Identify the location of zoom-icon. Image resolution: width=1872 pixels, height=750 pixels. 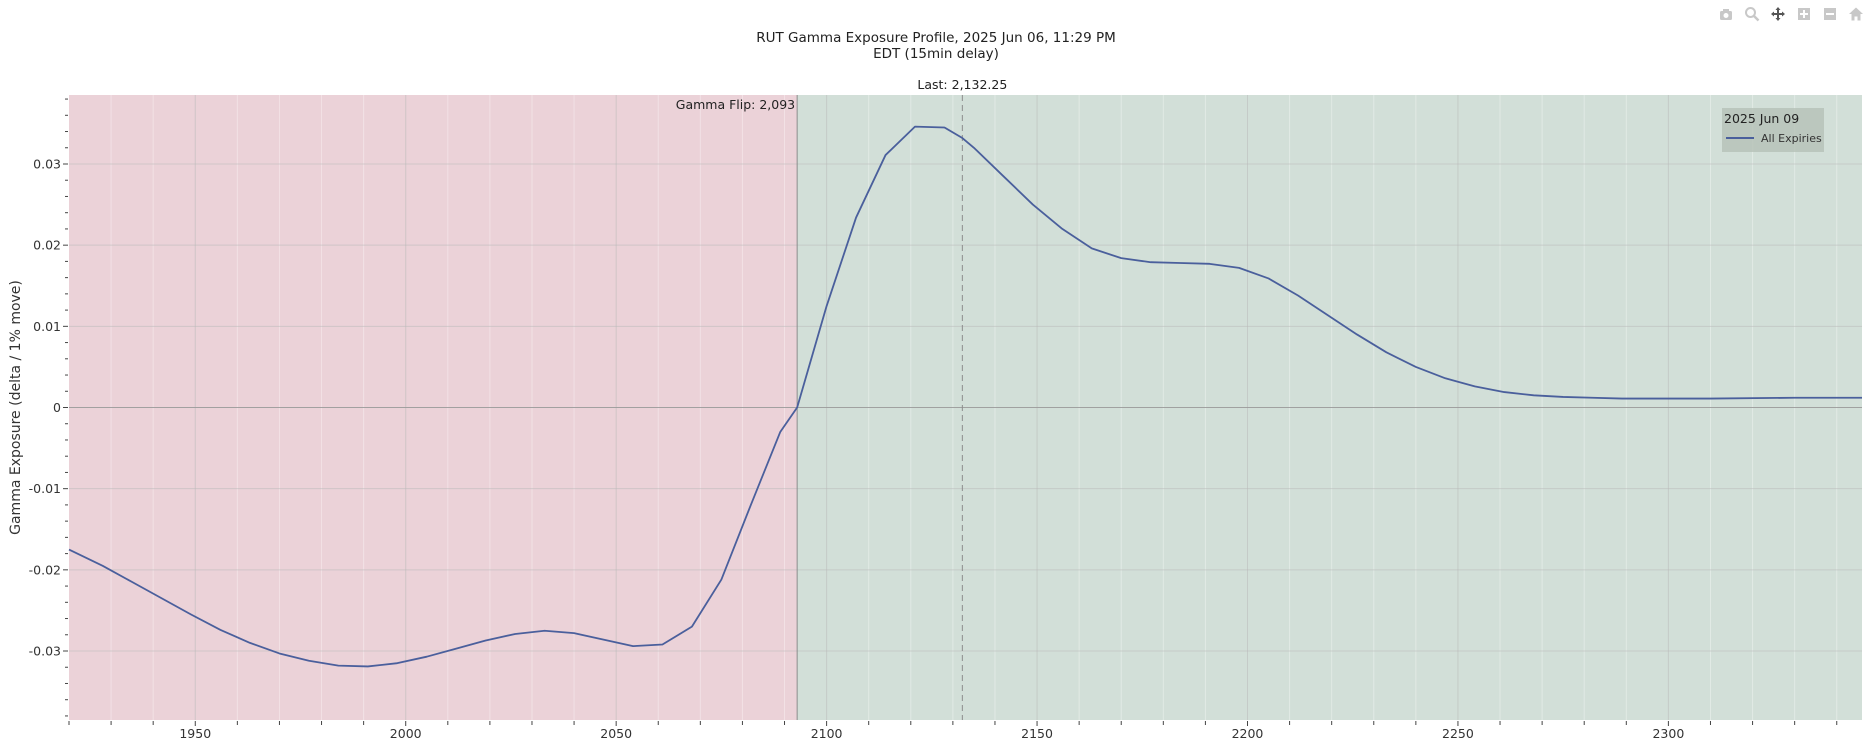
(1752, 14).